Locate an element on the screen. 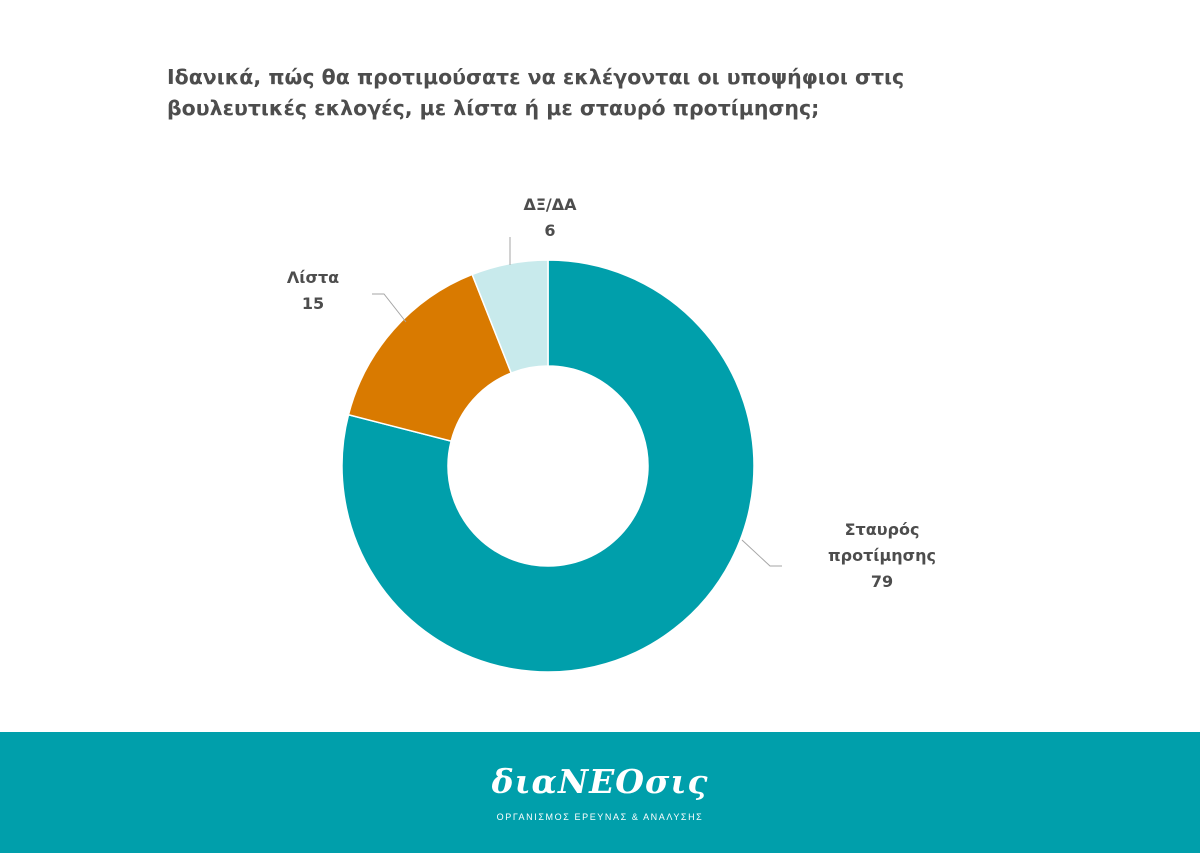 The height and width of the screenshot is (853, 1200). leader-lines is located at coordinates (577, 402).